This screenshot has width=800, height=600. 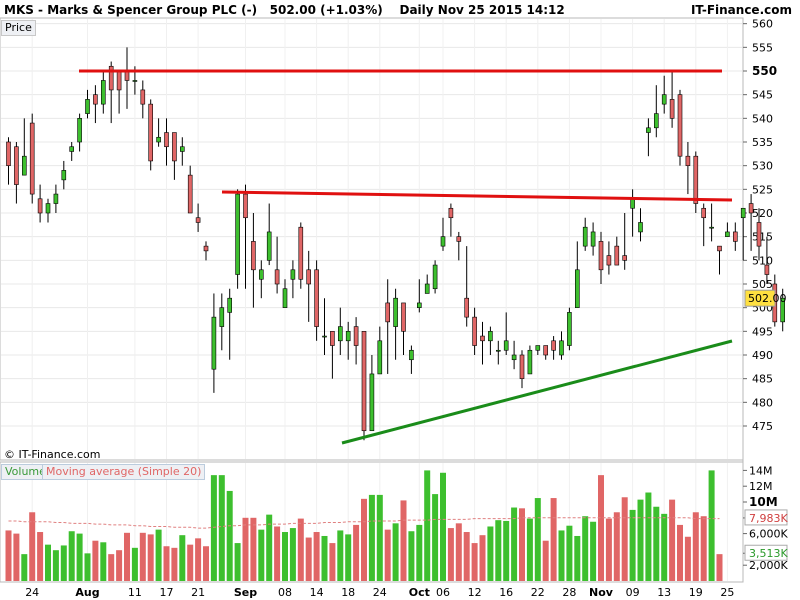 I want to click on y-tick-label: 535, so click(x=762, y=142).